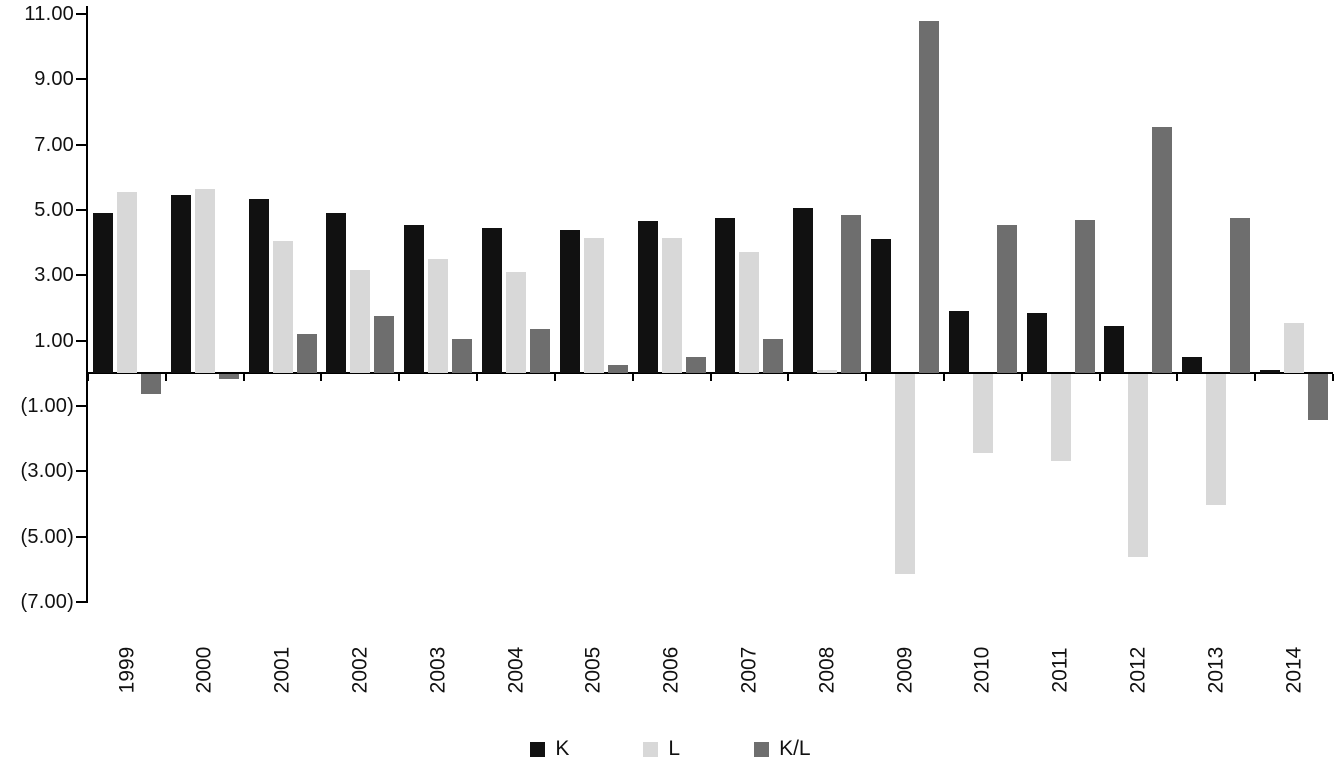  Describe the element at coordinates (1006, 299) in the screenshot. I see `bar-k-l-2010` at that location.